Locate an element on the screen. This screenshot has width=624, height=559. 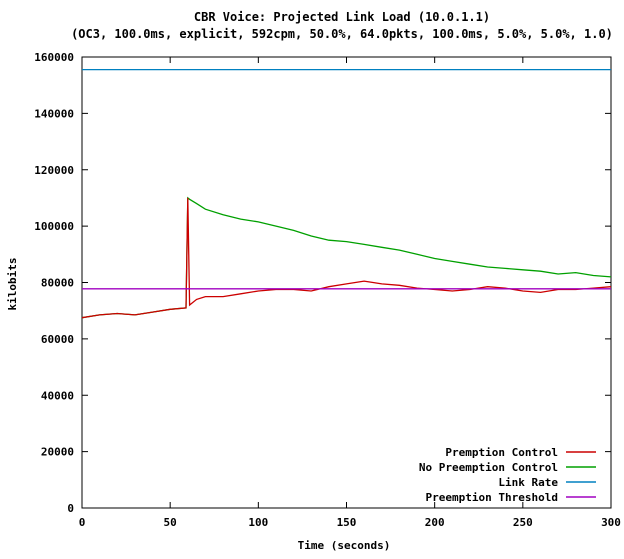
y-tick-label: 140000 is located at coordinates (54, 113).